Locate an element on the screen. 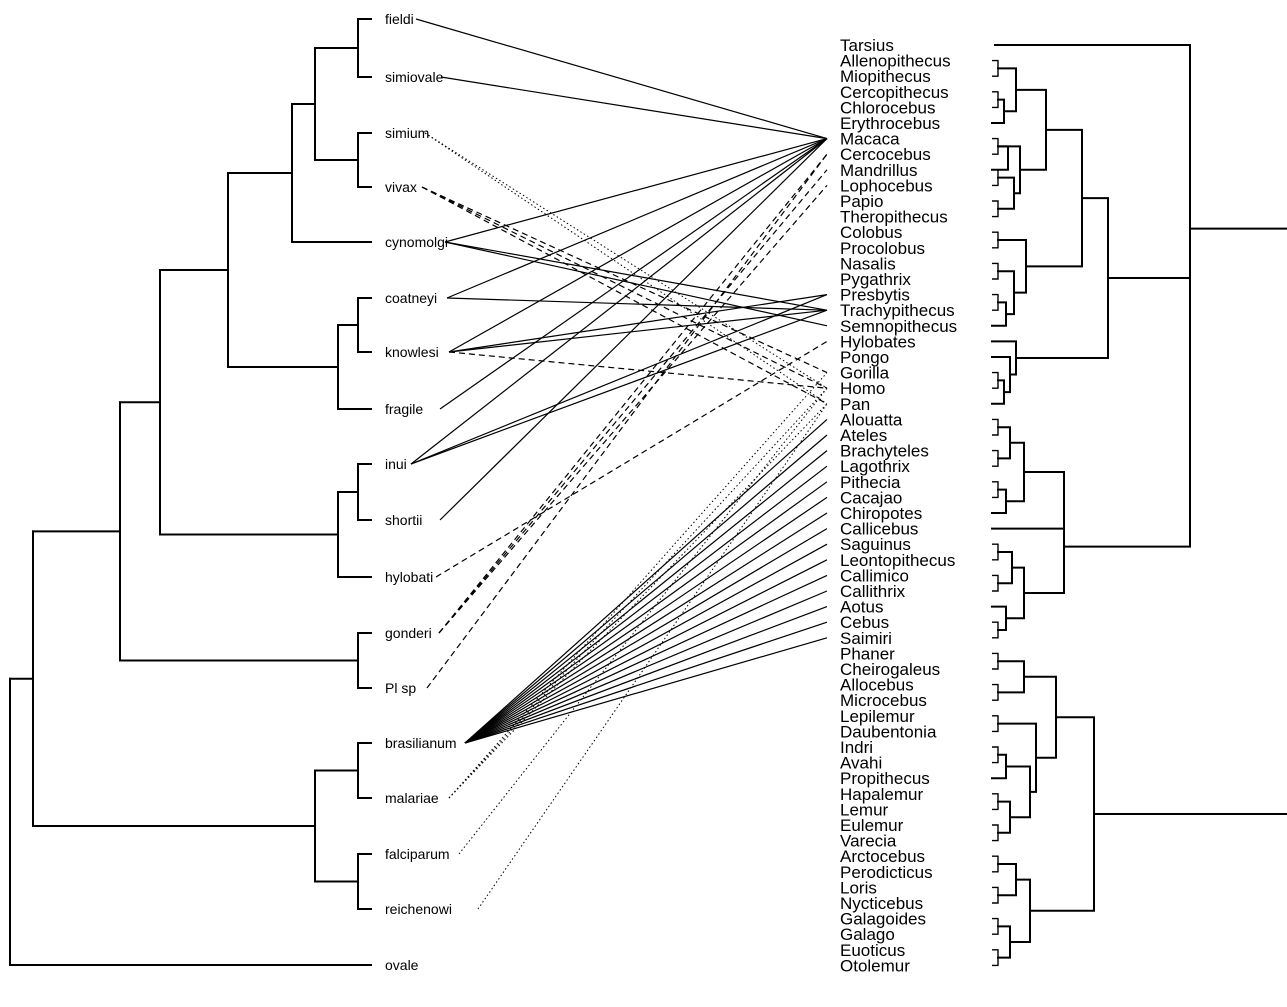 The height and width of the screenshot is (1007, 1287). host-label-microcebus: Microcebus is located at coordinates (883, 700).